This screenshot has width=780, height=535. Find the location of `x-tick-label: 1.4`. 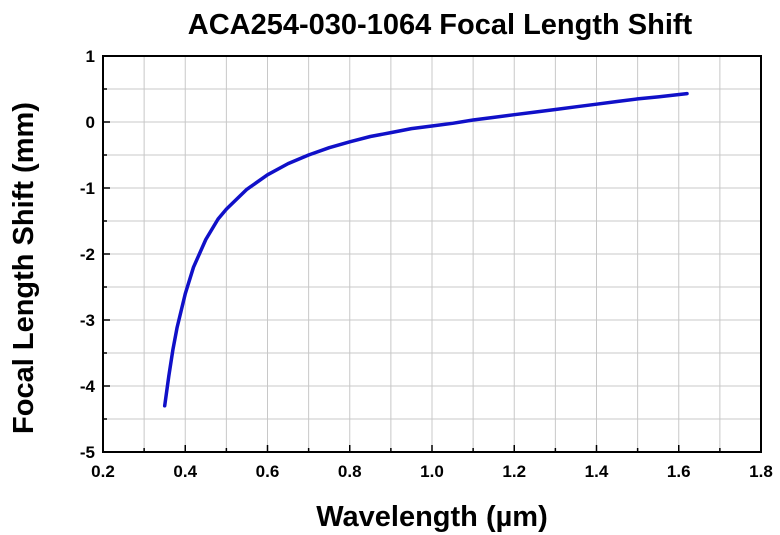

x-tick-label: 1.4 is located at coordinates (597, 471).